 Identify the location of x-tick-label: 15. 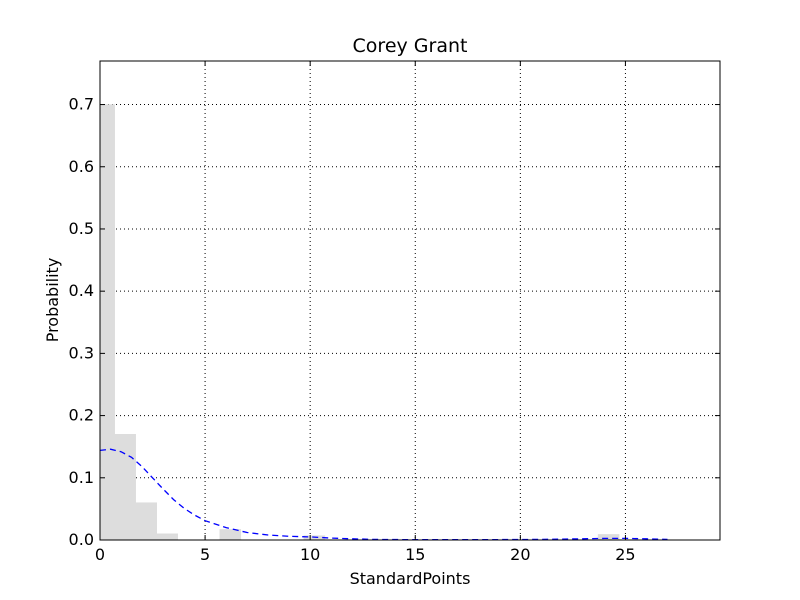
(415, 554).